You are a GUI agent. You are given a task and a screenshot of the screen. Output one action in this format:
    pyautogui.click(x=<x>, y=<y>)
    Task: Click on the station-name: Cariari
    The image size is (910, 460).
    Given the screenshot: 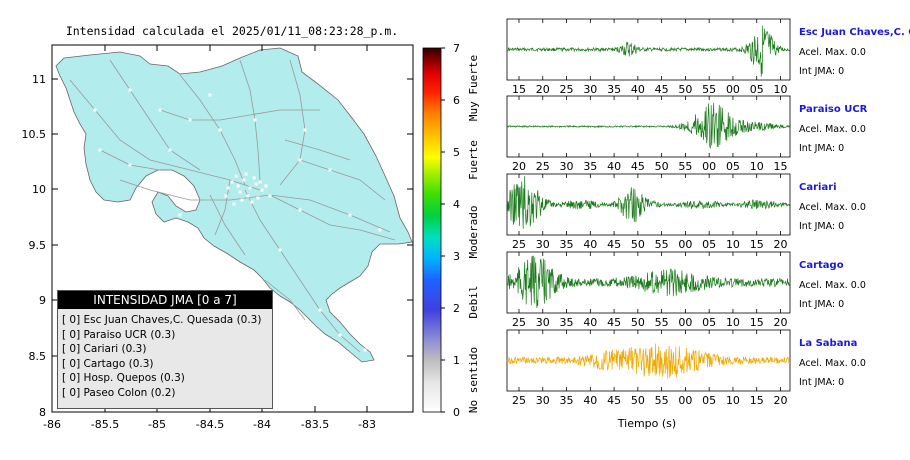 What is the action you would take?
    pyautogui.click(x=818, y=187)
    